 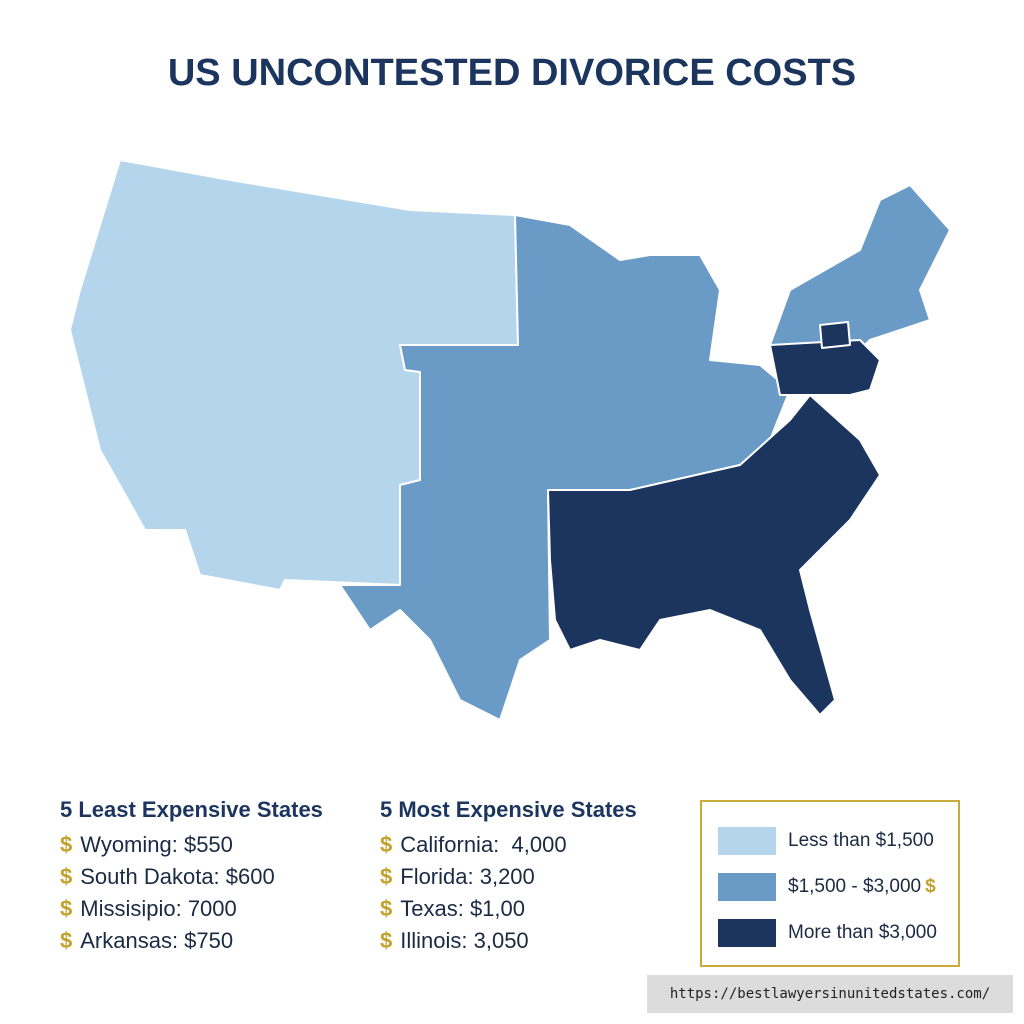 I want to click on region-connecticut, so click(x=835, y=335).